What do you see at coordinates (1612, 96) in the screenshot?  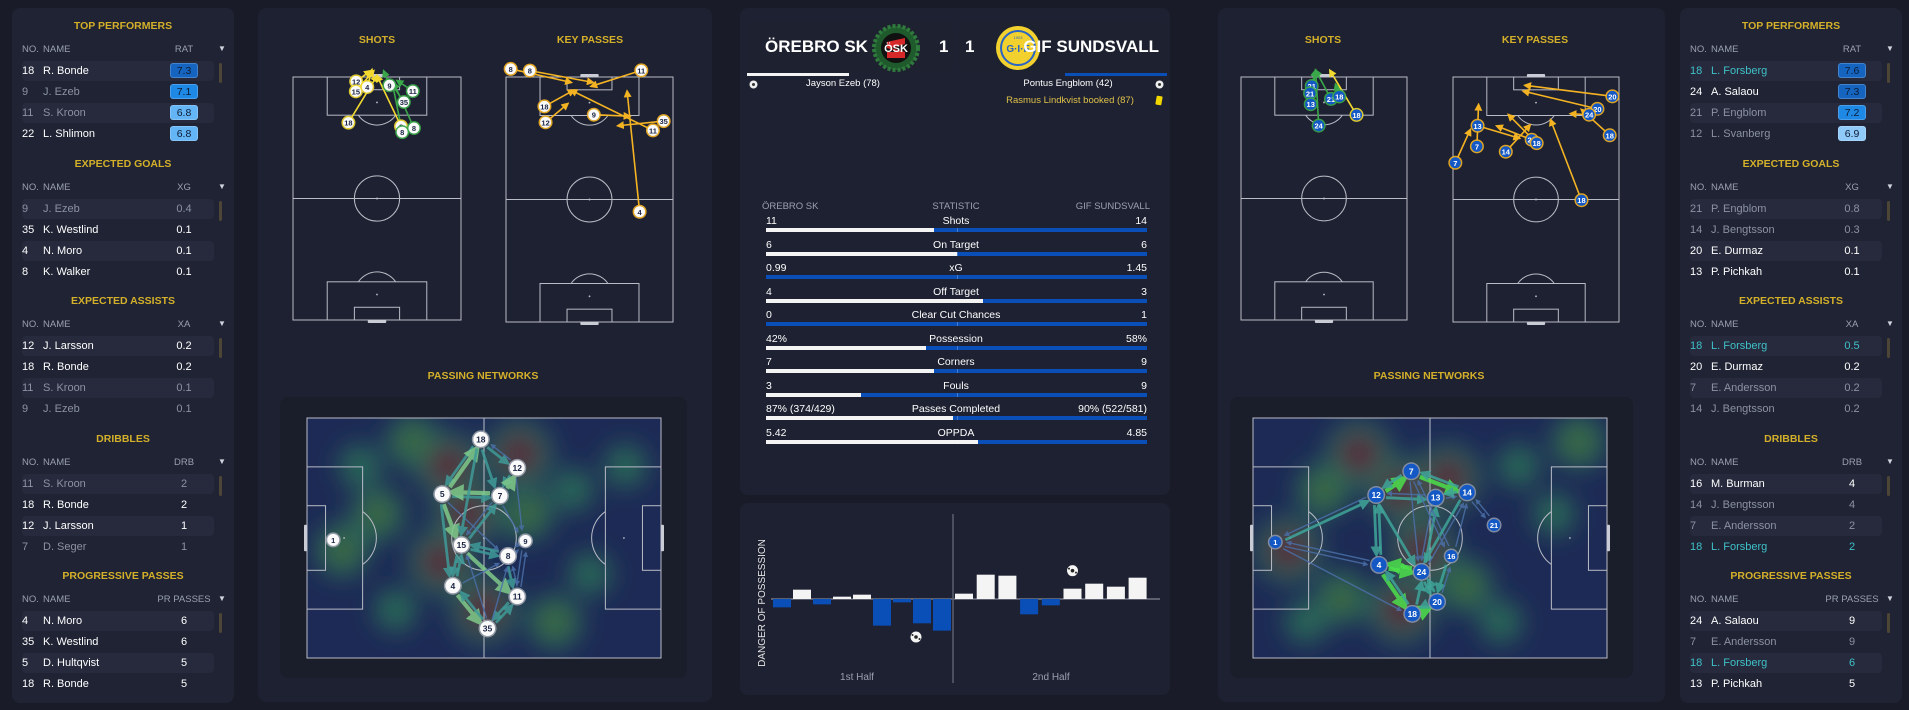 I see `key-pass-origin: 20` at bounding box center [1612, 96].